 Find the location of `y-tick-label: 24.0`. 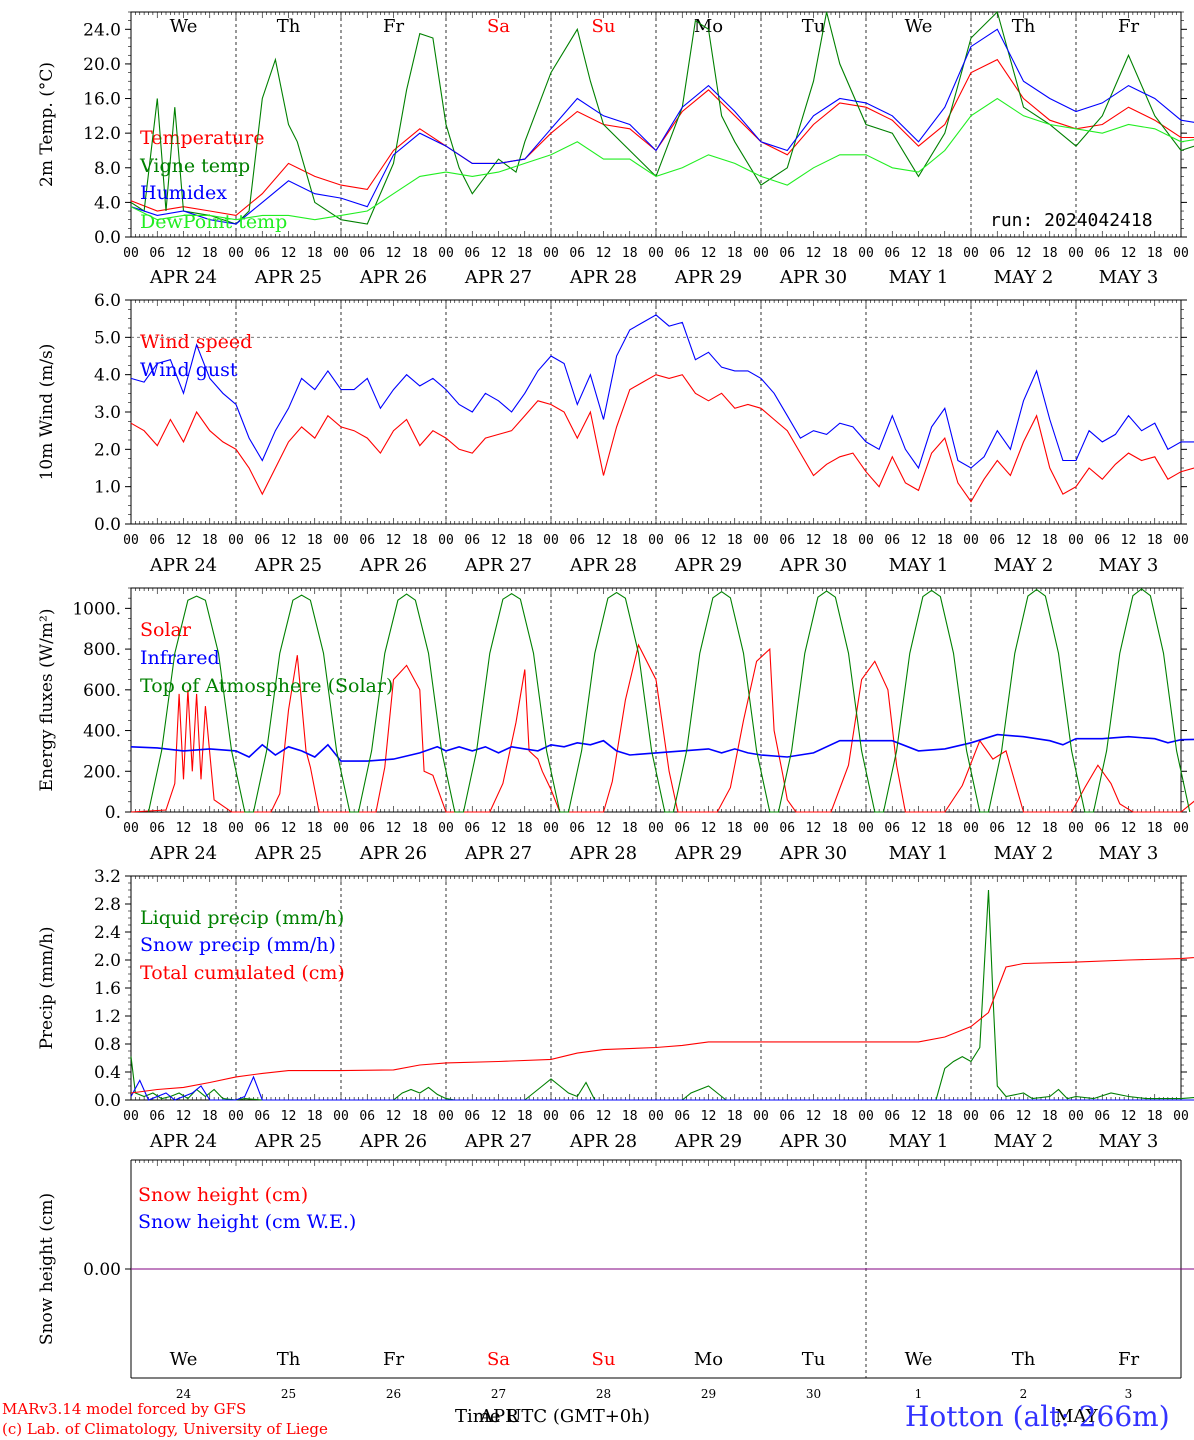

y-tick-label: 24.0 is located at coordinates (102, 30).